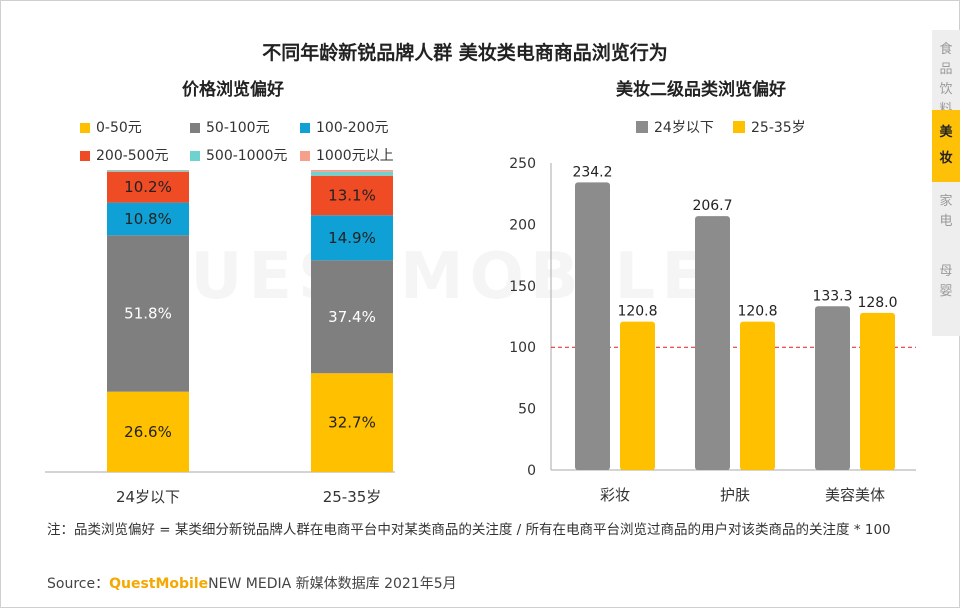 The image size is (960, 608). Describe the element at coordinates (522, 164) in the screenshot. I see `y-tick-label: 250` at that location.